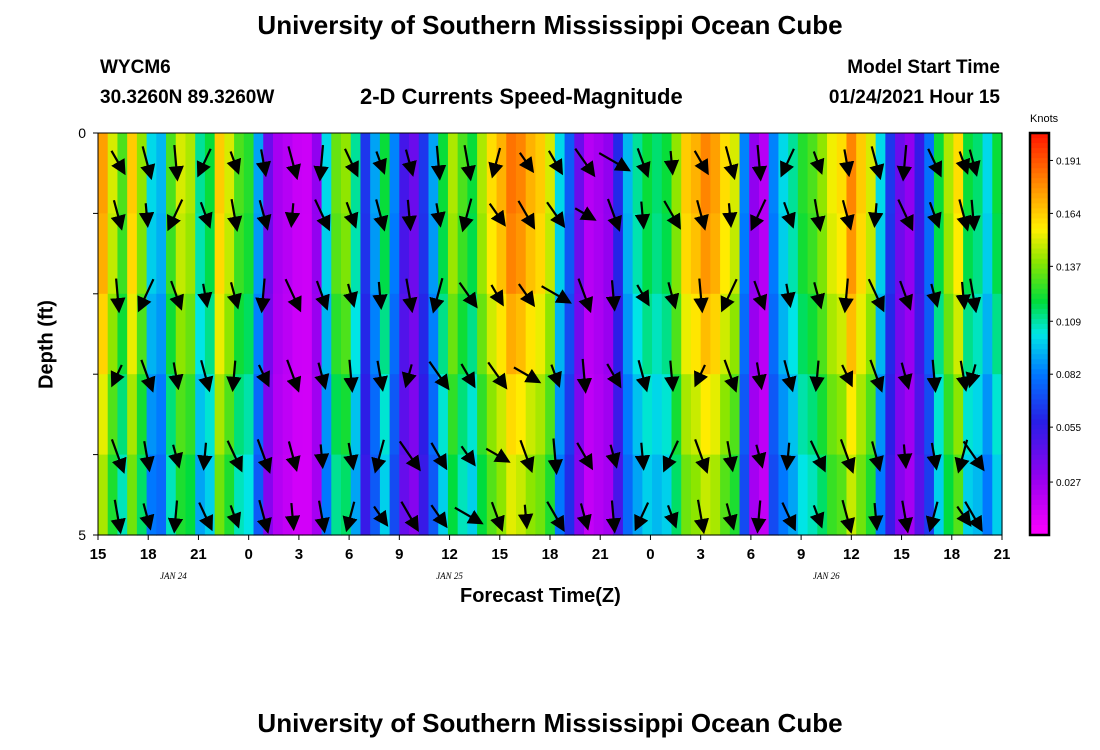 Image resolution: width=1100 pixels, height=750 pixels. I want to click on colorbar-tick-label: 0.109, so click(1068, 322).